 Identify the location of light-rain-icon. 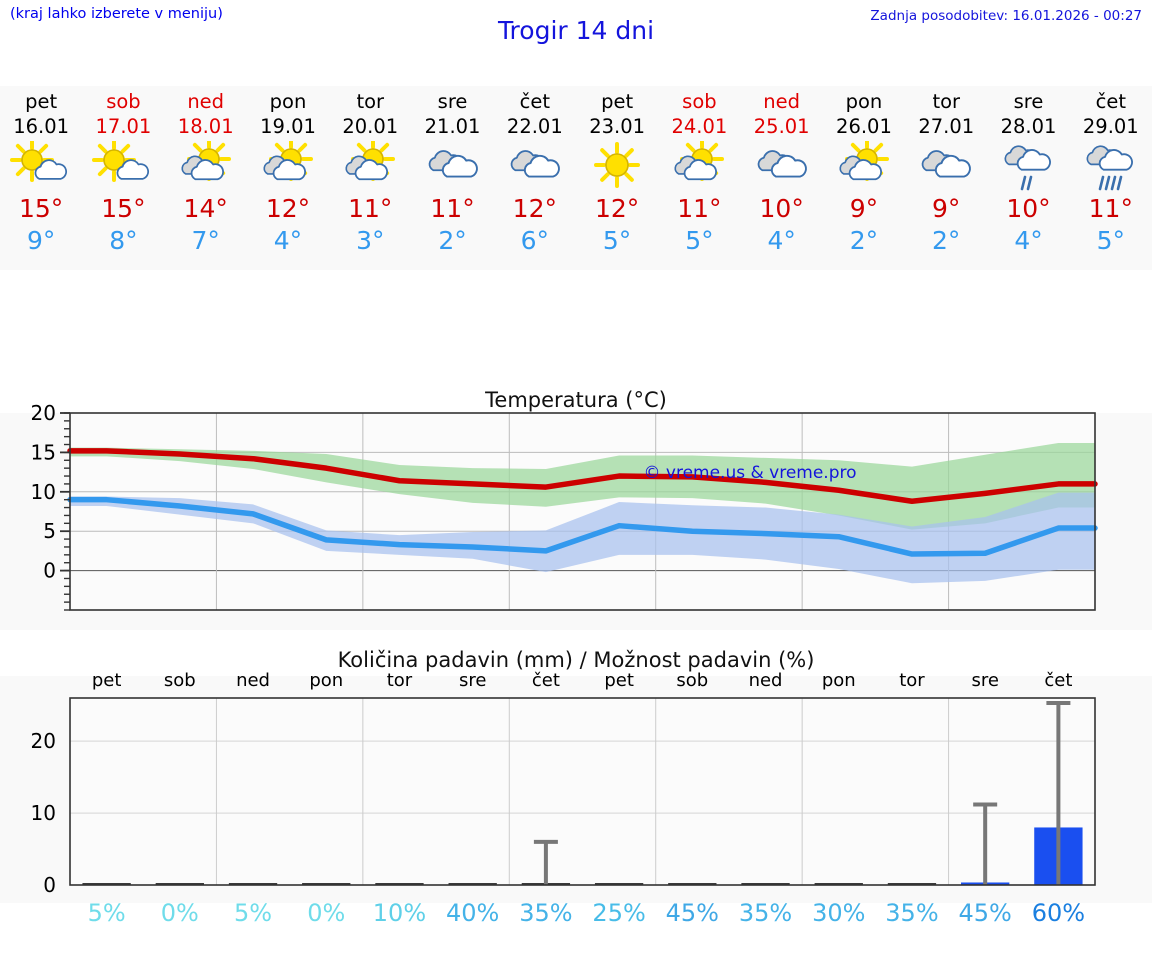
(1028, 166).